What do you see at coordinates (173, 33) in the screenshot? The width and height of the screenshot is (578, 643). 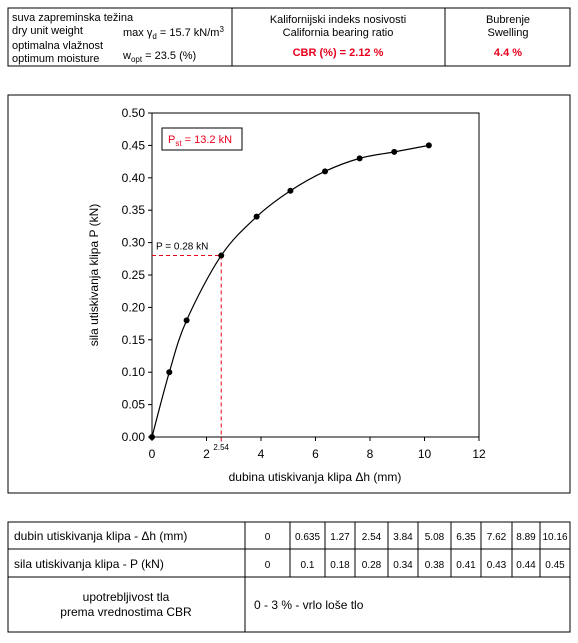 I see `header-value: max γd = 15.7 kN/m3` at bounding box center [173, 33].